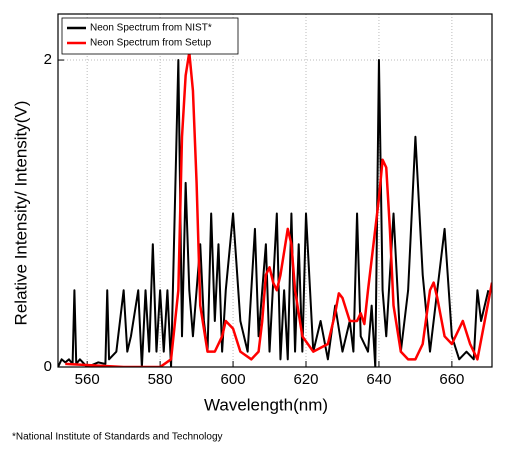 This screenshot has height=464, width=506. Describe the element at coordinates (305, 379) in the screenshot. I see `x-tick-label: 620` at that location.